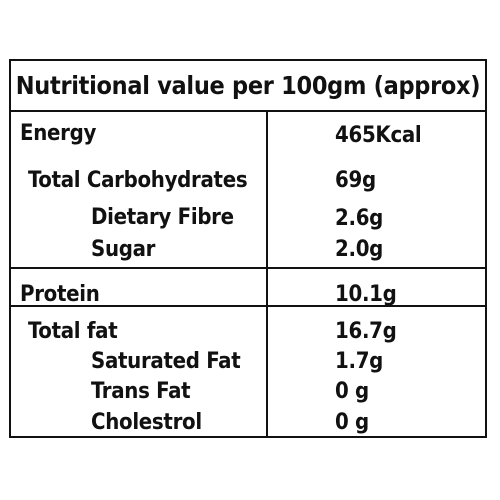 The image size is (500, 500). I want to click on row-value-total-fat: 16.7g, so click(366, 331).